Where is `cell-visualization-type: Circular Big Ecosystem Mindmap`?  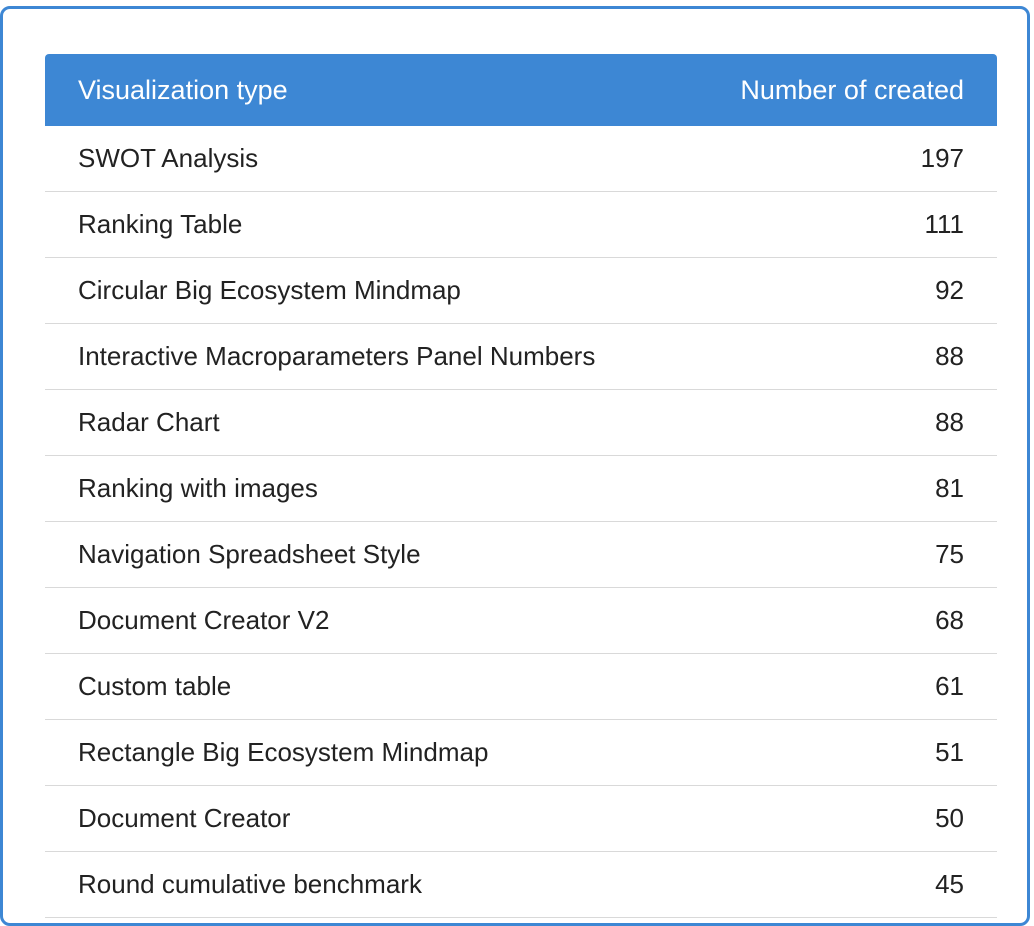 cell-visualization-type: Circular Big Ecosystem Mindmap is located at coordinates (269, 290).